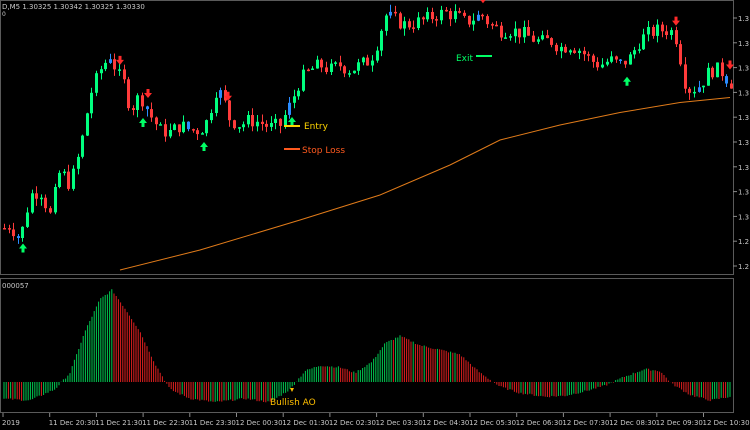  Describe the element at coordinates (465, 59) in the screenshot. I see `exit-label: Exit` at that location.